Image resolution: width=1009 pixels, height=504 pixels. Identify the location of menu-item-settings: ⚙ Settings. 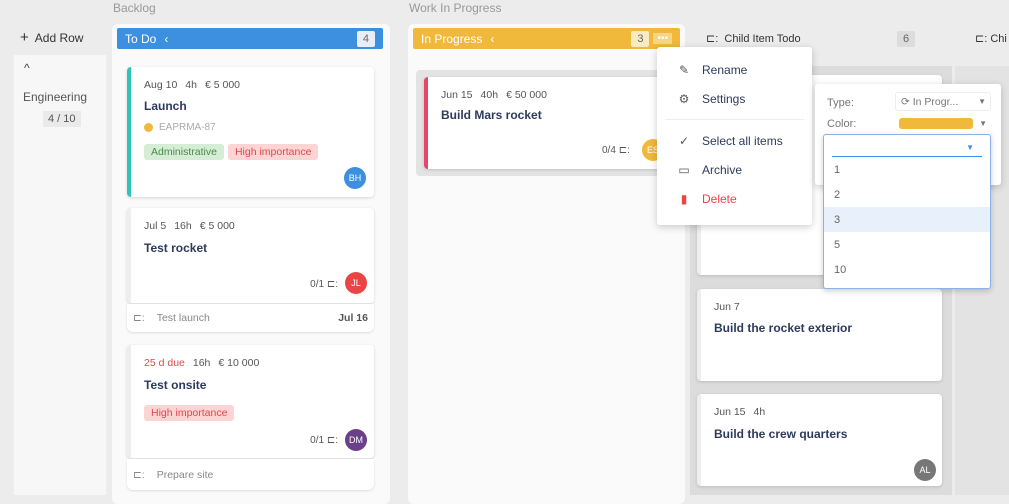
(712, 98).